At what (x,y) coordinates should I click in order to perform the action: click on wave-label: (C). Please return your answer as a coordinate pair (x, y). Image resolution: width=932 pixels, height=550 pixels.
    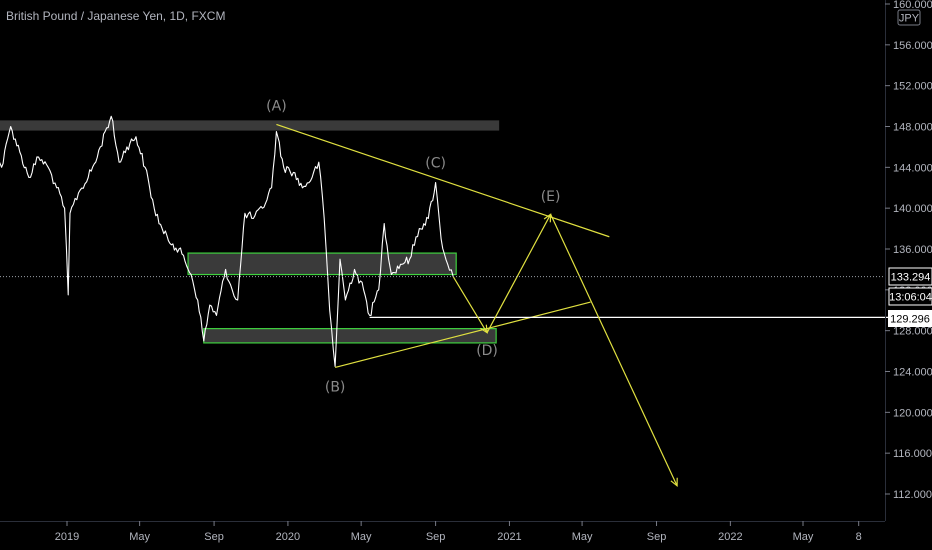
    Looking at the image, I should click on (435, 163).